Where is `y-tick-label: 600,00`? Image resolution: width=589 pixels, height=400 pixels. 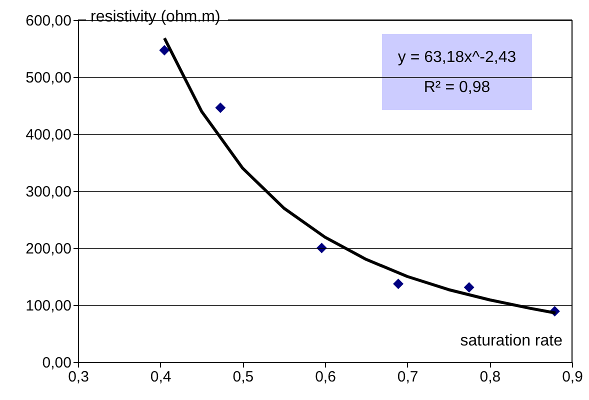
y-tick-label: 600,00 is located at coordinates (49, 21).